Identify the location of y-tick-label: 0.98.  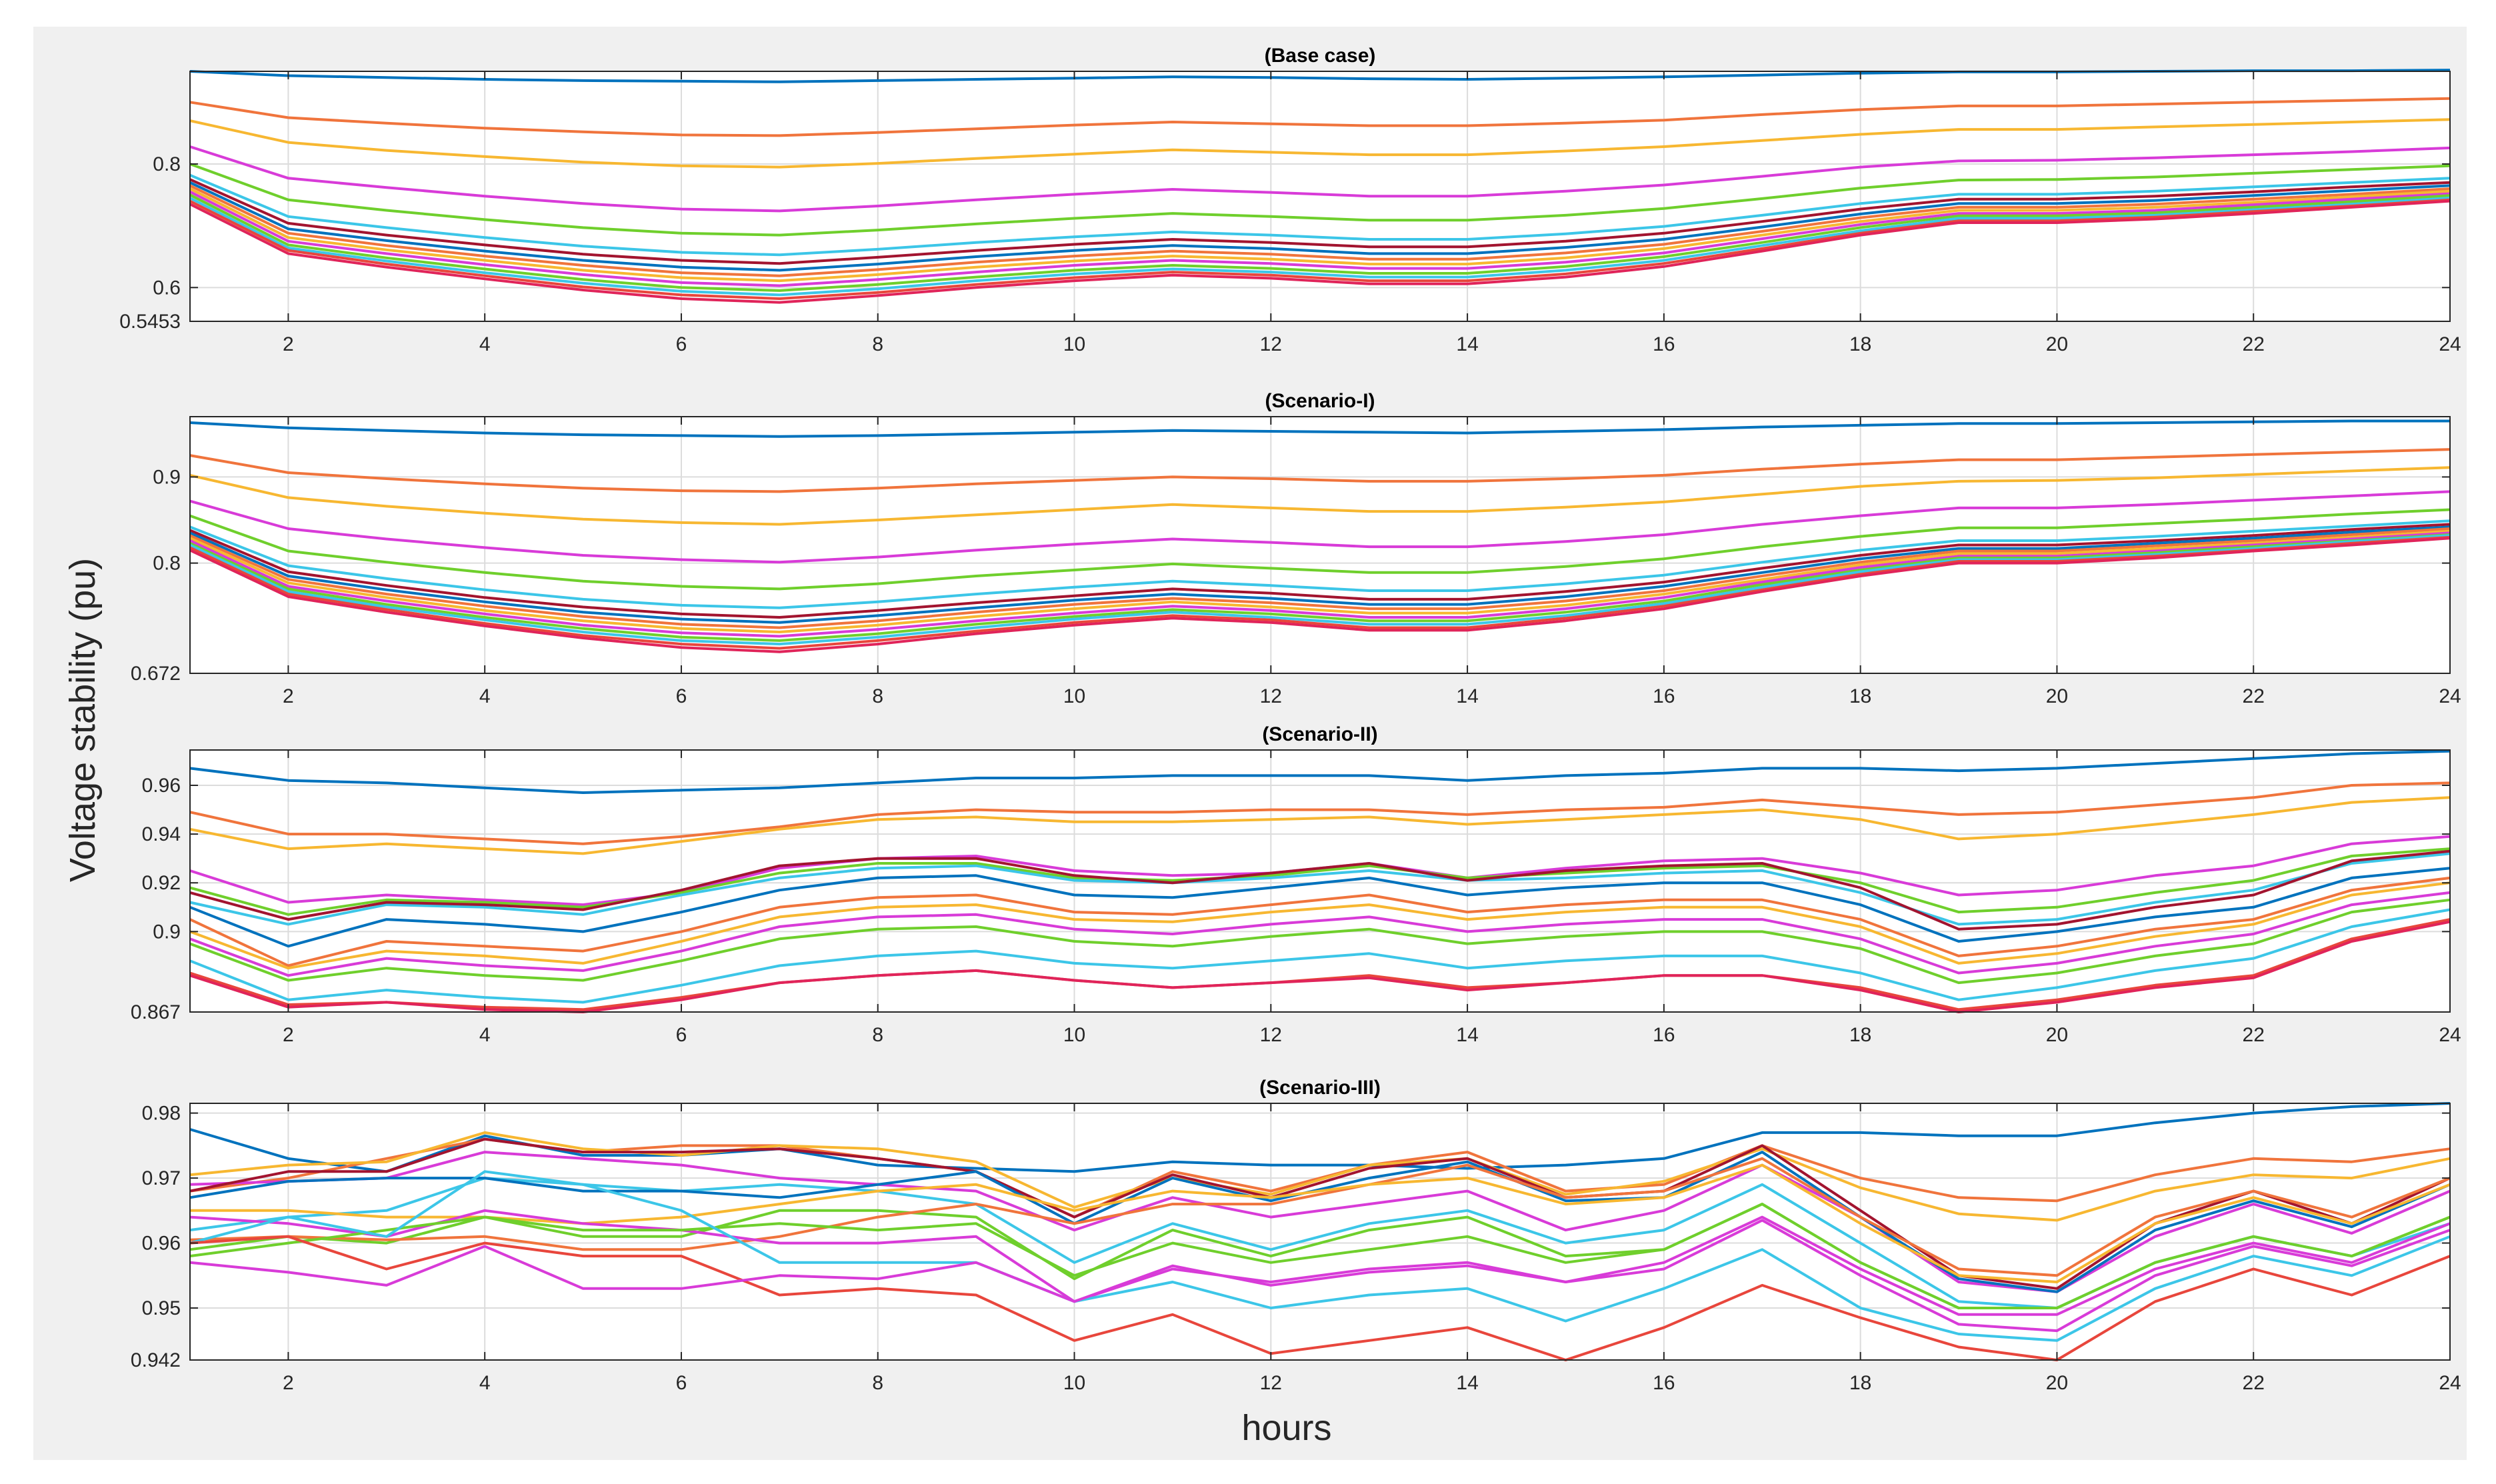
(161, 1114).